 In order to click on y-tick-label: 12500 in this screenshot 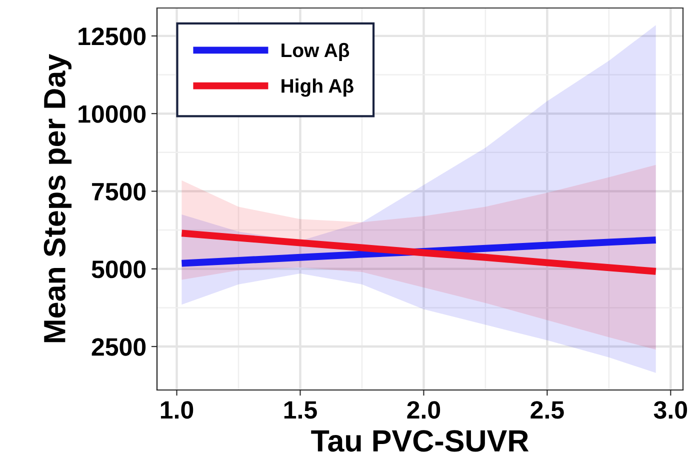, I will do `click(112, 37)`.